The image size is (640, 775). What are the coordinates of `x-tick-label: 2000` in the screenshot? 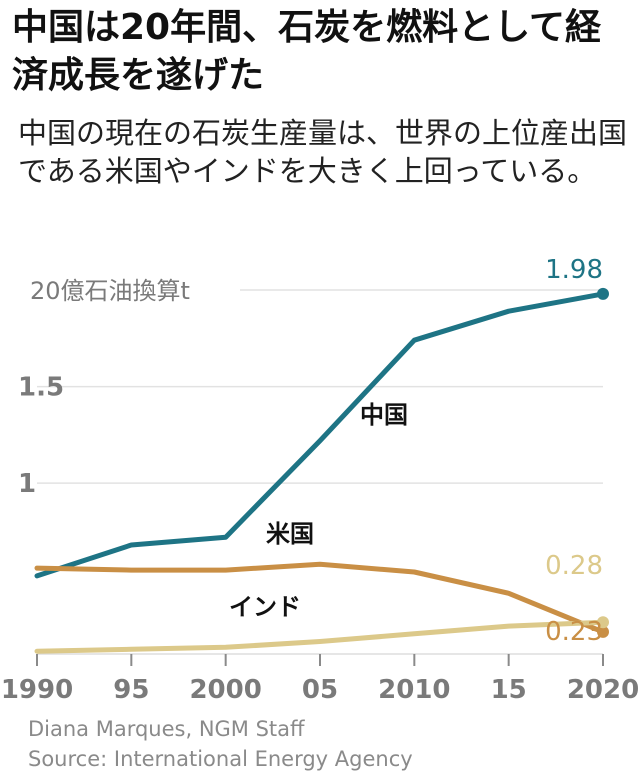 It's located at (225, 690).